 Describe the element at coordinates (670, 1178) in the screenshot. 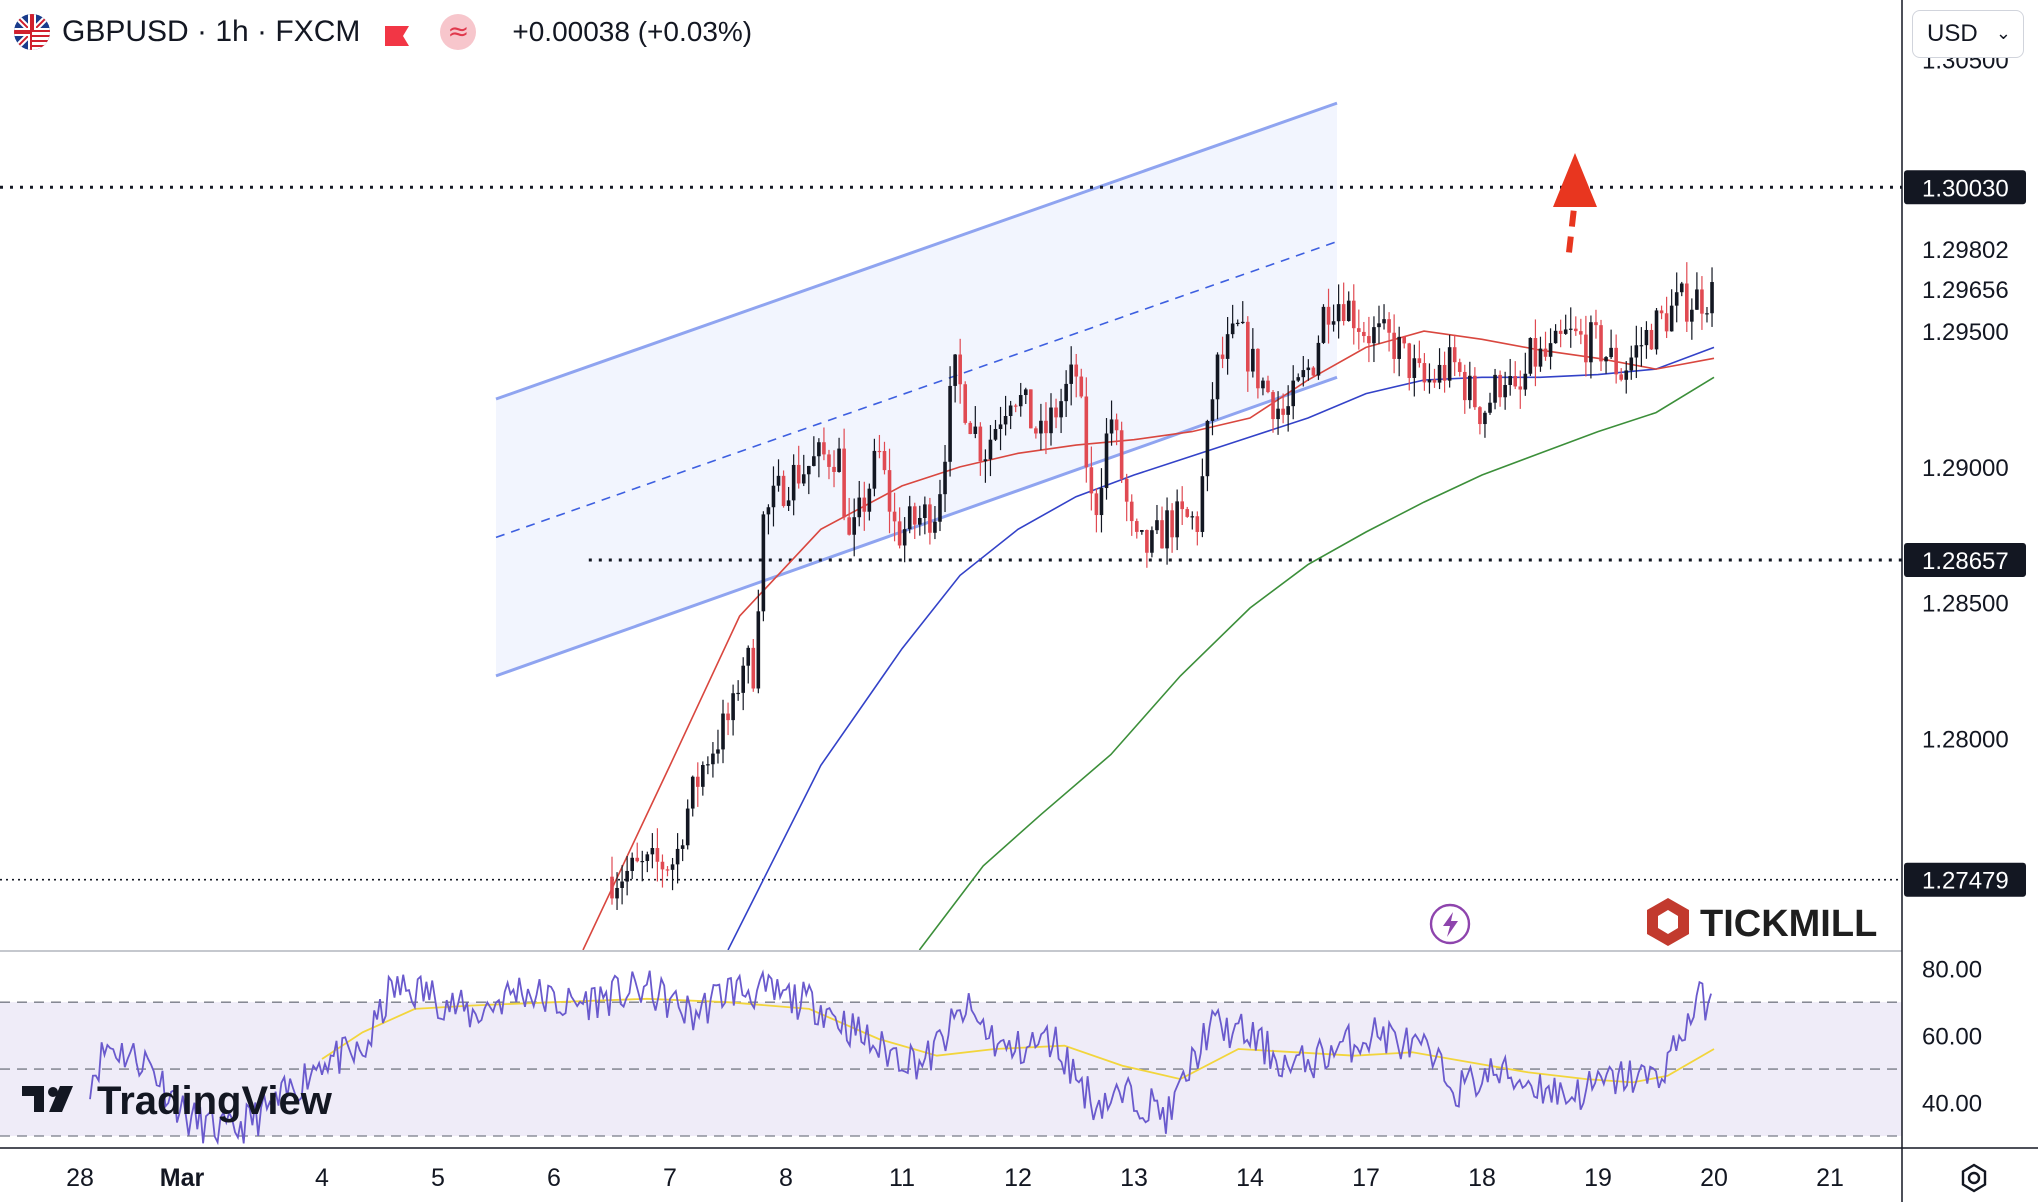

I see `time-tick-label: 7` at that location.